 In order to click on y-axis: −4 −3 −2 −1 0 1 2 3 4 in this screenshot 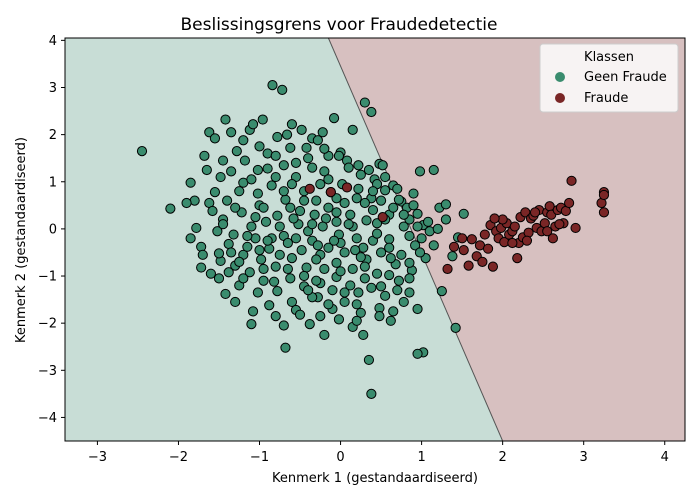, I will do `click(51, 230)`.